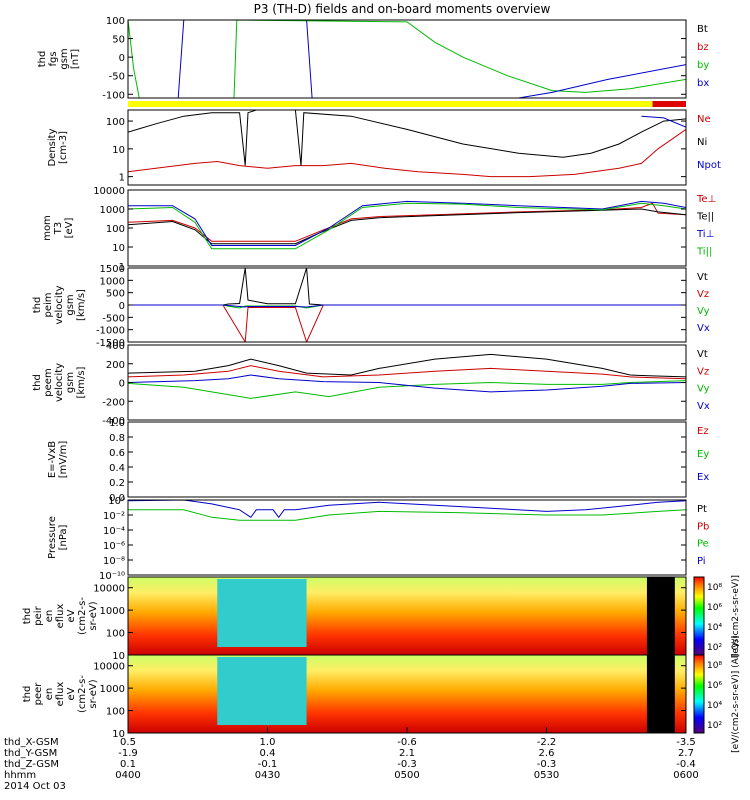 The height and width of the screenshot is (800, 750). I want to click on y-tick-label: 0.6, so click(117, 453).